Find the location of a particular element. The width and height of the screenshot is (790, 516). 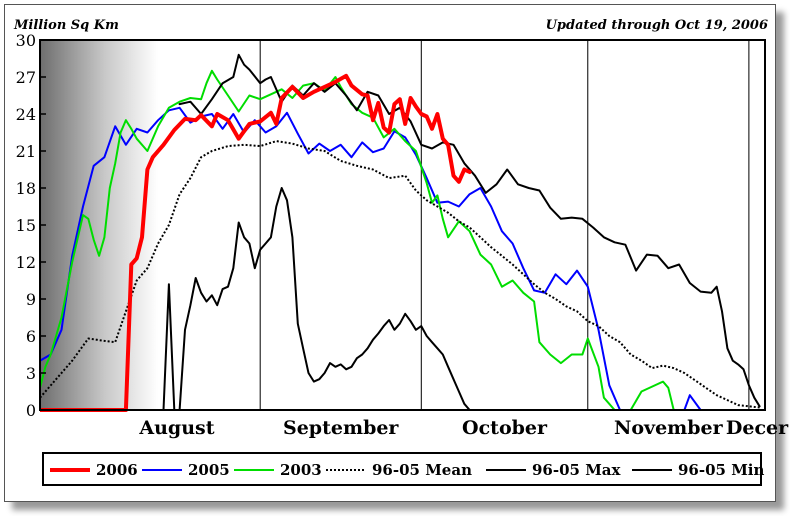

y-axis: 0 3 6 9 12 15 18 21 24 27 30 is located at coordinates (31, 225).